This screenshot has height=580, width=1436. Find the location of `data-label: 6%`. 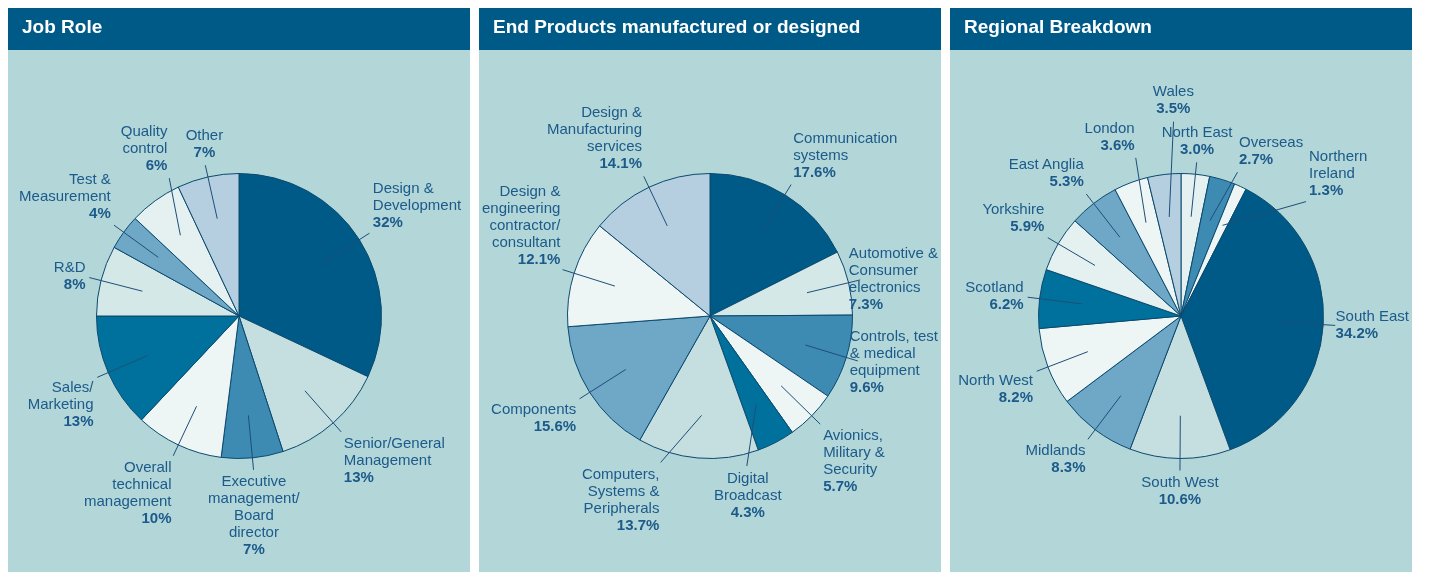

data-label: 6% is located at coordinates (156, 165).